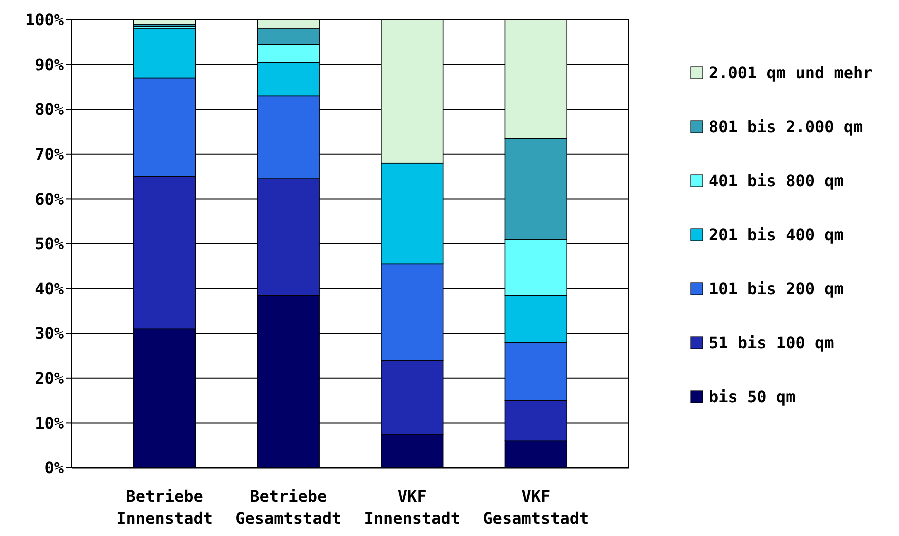 This screenshot has height=536, width=899. I want to click on y-tick-label: 70%, so click(49, 154).